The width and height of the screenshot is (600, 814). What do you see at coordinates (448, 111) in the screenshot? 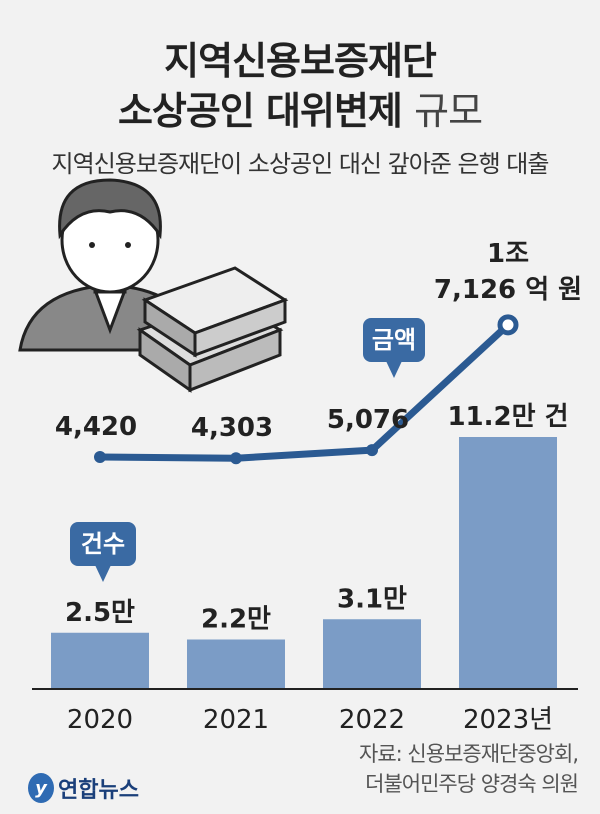
I see `title-light: 규모` at bounding box center [448, 111].